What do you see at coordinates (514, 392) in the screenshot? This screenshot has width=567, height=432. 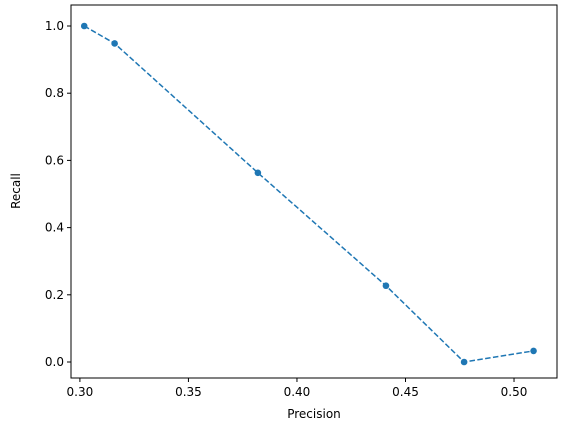 I see `x-tick-label: 0.50` at bounding box center [514, 392].